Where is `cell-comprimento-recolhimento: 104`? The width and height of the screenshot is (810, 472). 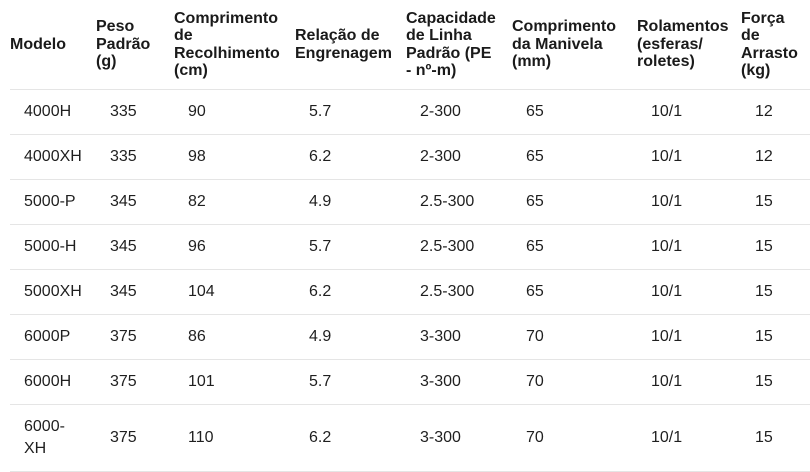
cell-comprimento-recolhimento: 104 is located at coordinates (224, 292).